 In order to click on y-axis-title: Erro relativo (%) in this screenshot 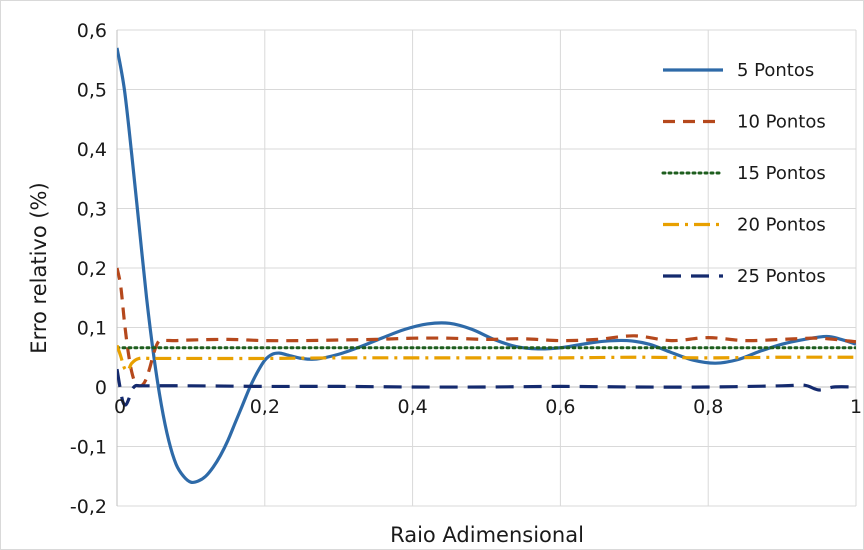, I will do `click(39, 267)`.